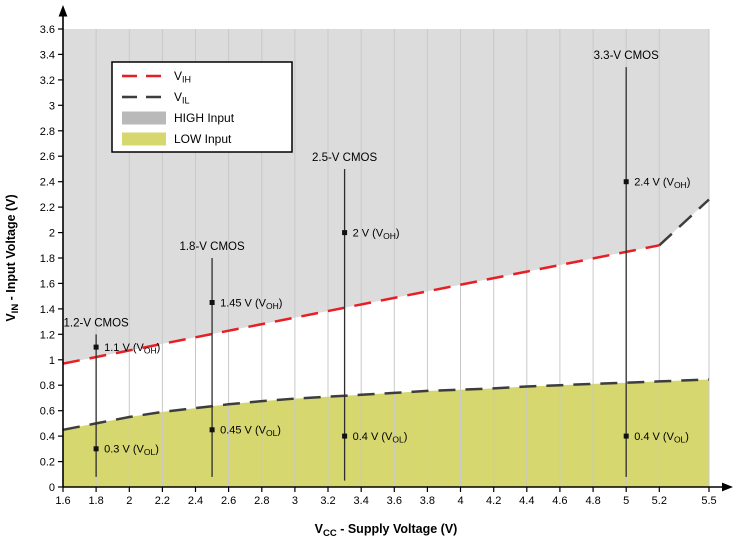 Image resolution: width=736 pixels, height=547 pixels. What do you see at coordinates (162, 501) in the screenshot?
I see `x-tick-label: 2.2` at bounding box center [162, 501].